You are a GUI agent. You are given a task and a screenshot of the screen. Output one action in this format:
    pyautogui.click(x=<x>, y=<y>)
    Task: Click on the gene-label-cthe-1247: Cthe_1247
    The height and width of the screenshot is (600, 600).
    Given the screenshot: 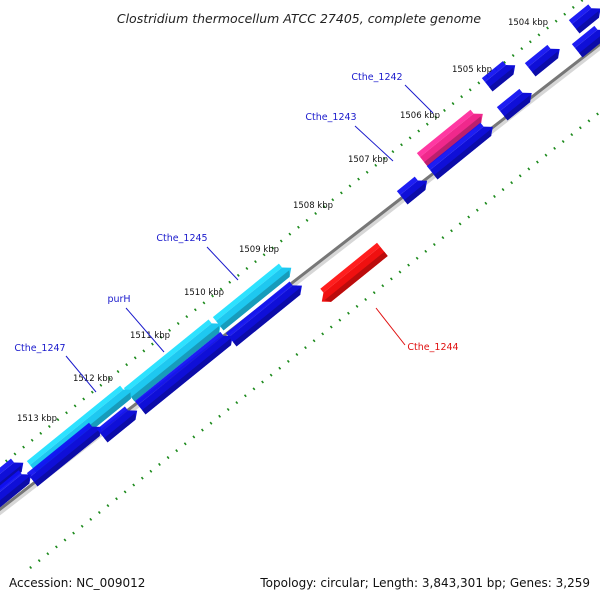 What is the action you would take?
    pyautogui.click(x=39, y=348)
    